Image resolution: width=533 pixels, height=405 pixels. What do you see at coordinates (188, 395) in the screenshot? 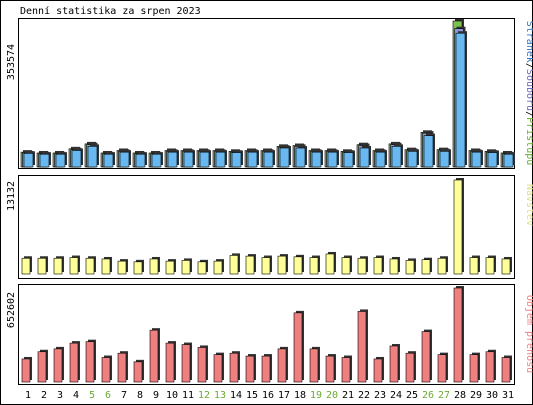
I see `x-label-day-11: 11` at bounding box center [188, 395].